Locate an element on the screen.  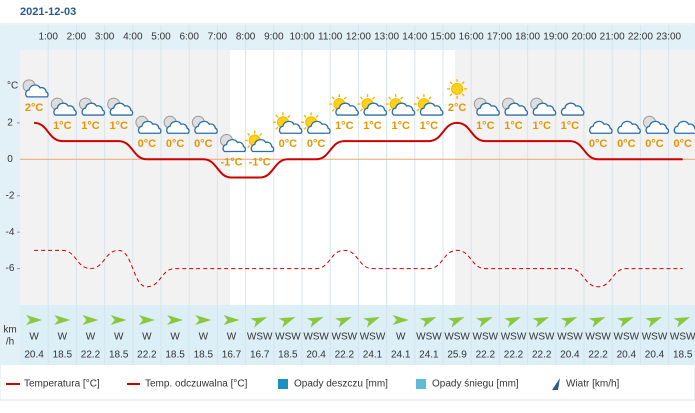
legend-swatch is located at coordinates (421, 384).